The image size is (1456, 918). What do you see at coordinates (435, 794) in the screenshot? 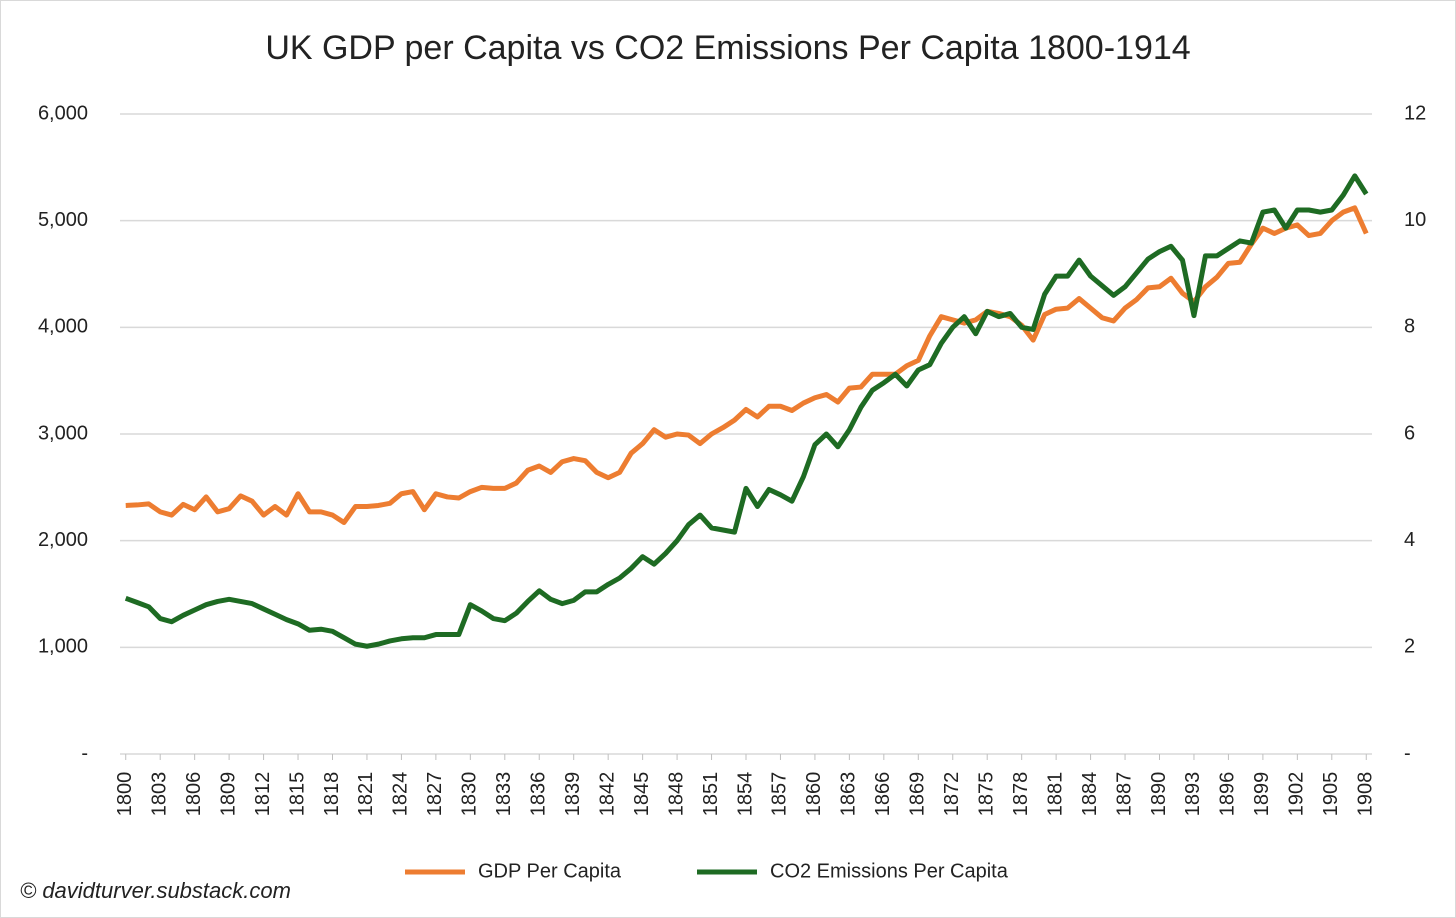
I see `x-tick-label: 1827` at bounding box center [435, 794].